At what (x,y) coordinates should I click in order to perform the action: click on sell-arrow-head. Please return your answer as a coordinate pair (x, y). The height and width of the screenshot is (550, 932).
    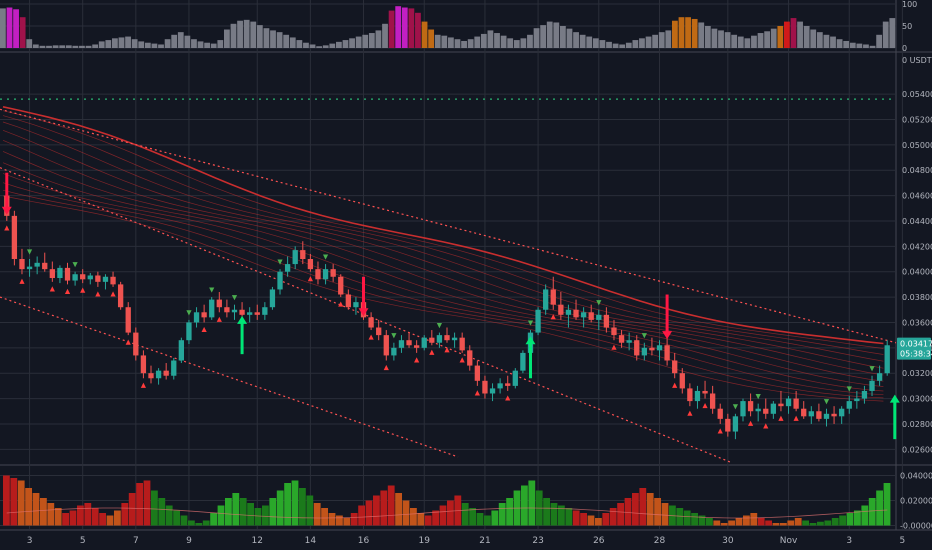
    Looking at the image, I should click on (6, 210).